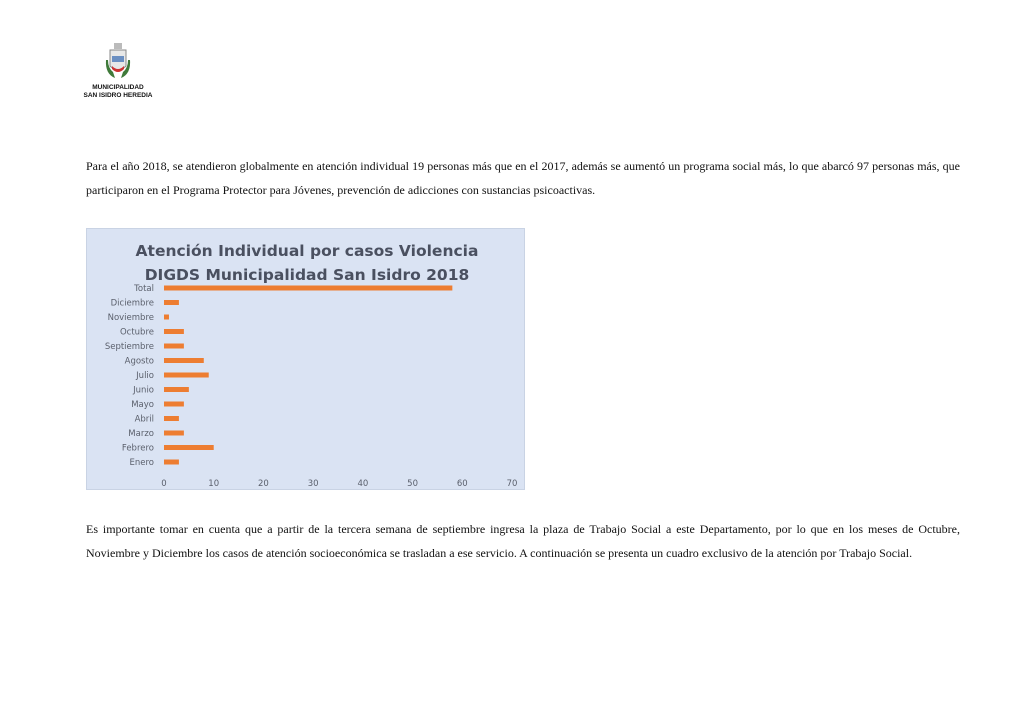  I want to click on chart-title-line-2: DIGDS Municipalidad San Isidro 2018, so click(307, 275).